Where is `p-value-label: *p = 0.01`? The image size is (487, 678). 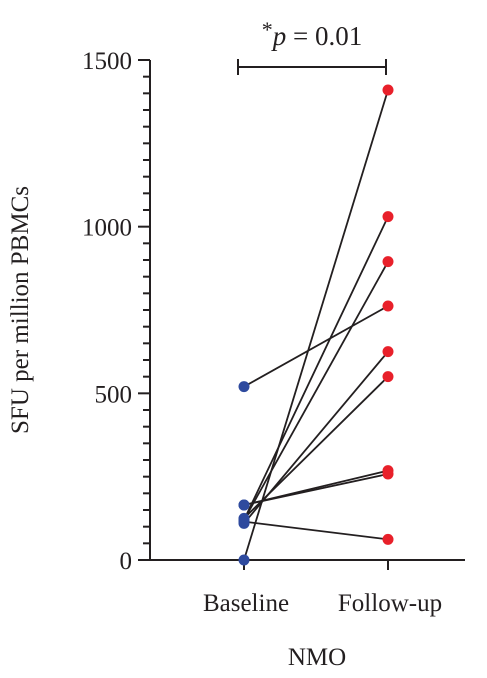 p-value-label: *p = 0.01 is located at coordinates (312, 34).